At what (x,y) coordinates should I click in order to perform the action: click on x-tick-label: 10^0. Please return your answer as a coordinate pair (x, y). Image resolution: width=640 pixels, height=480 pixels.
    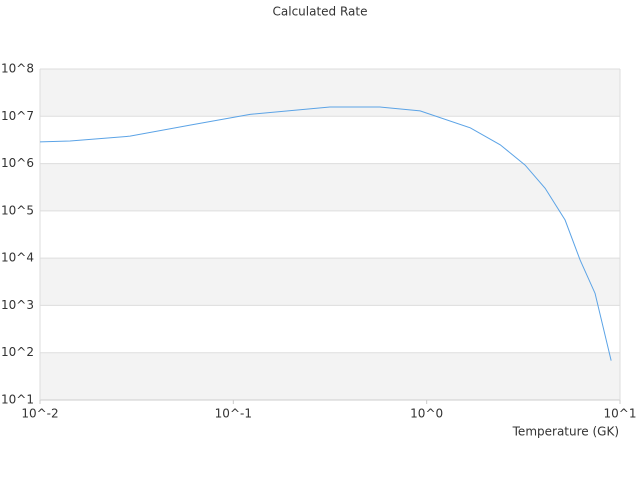
    Looking at the image, I should click on (426, 414).